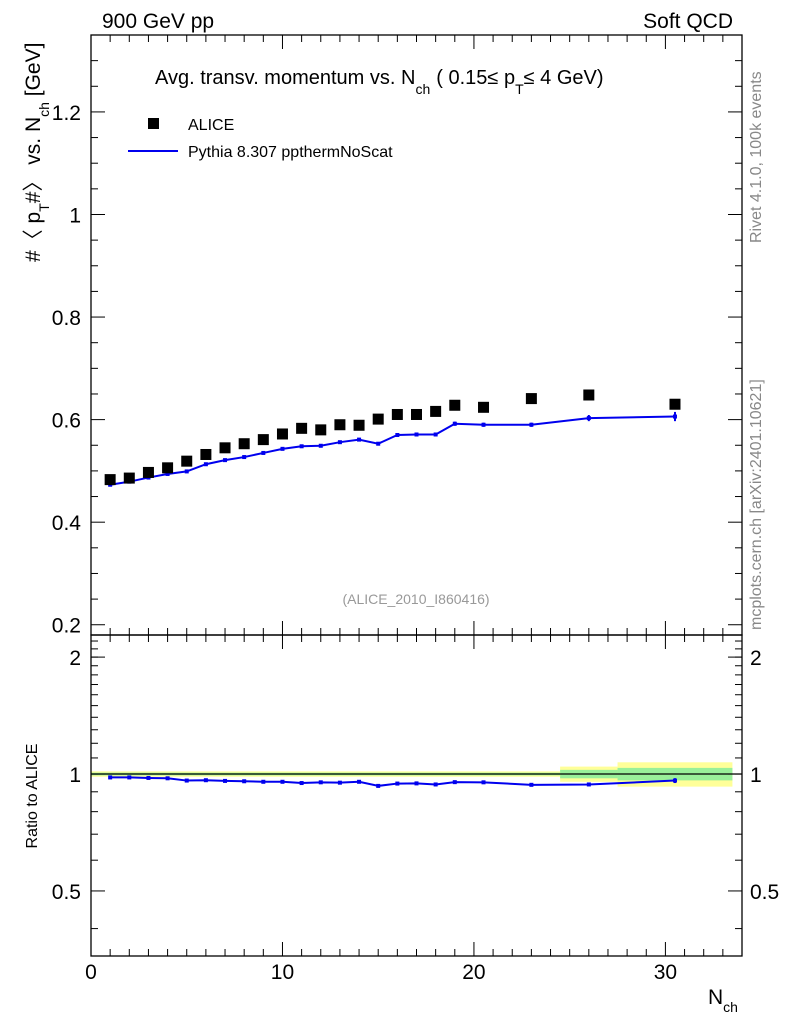  Describe the element at coordinates (756, 658) in the screenshot. I see `ratio-y-tick-label-right: 2` at that location.